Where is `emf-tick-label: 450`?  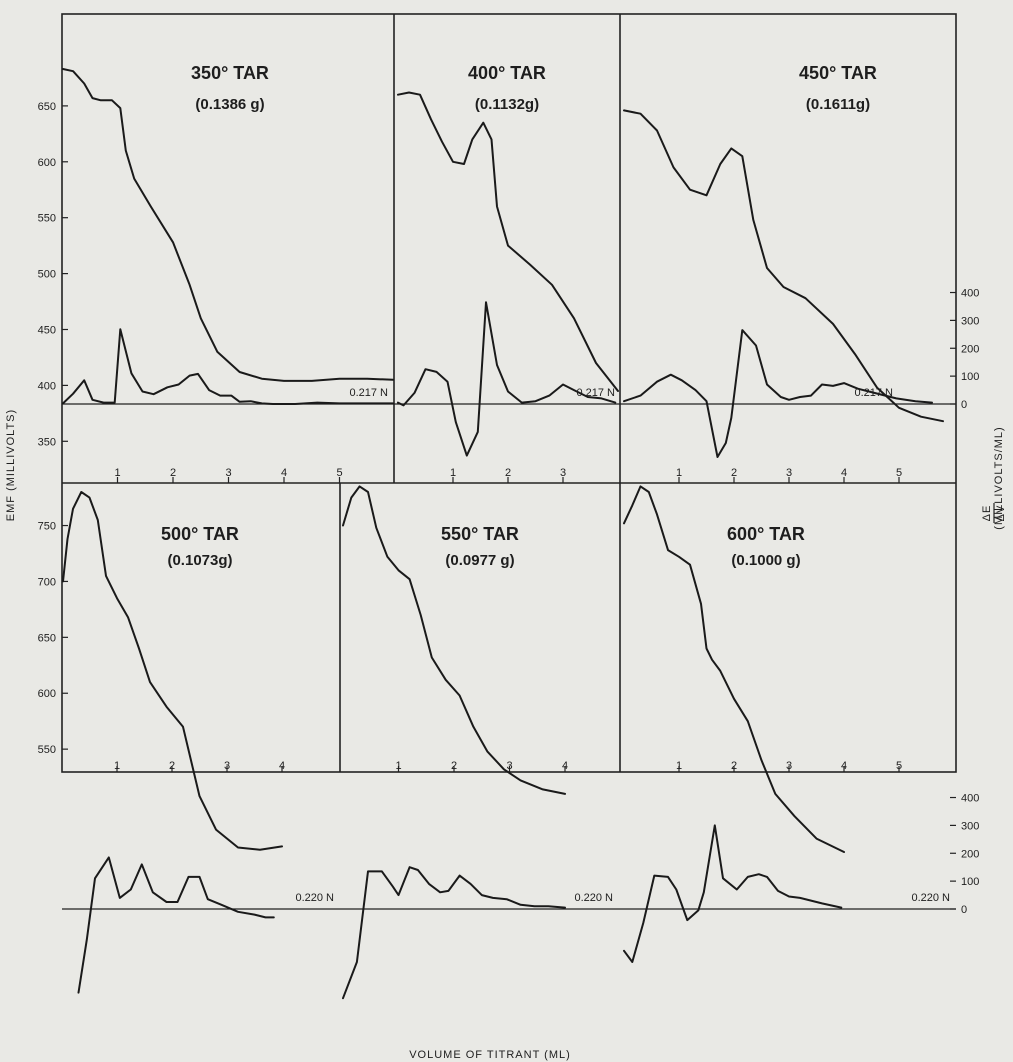 emf-tick-label: 450 is located at coordinates (47, 330).